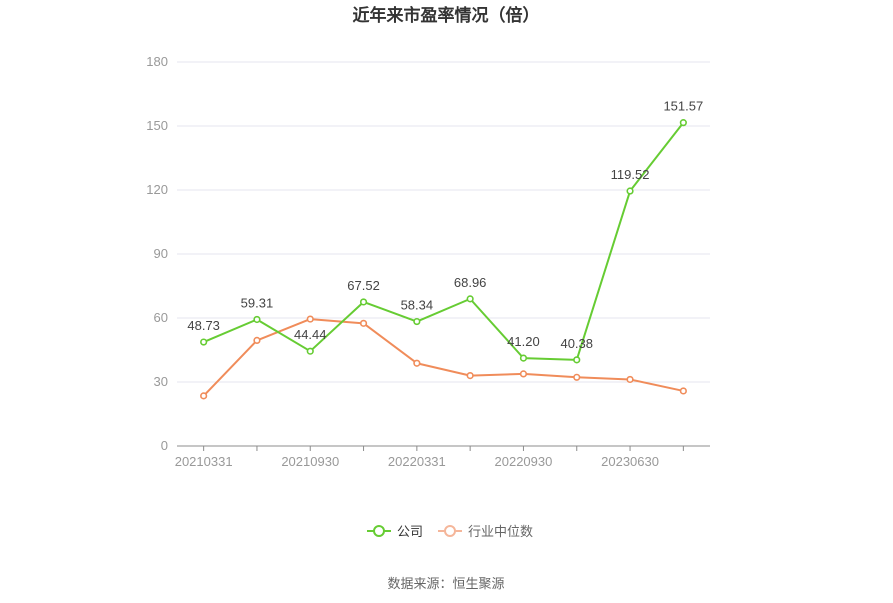 This screenshot has height=603, width=893. I want to click on source-note: 数据来源：恒生聚源, so click(445, 584).